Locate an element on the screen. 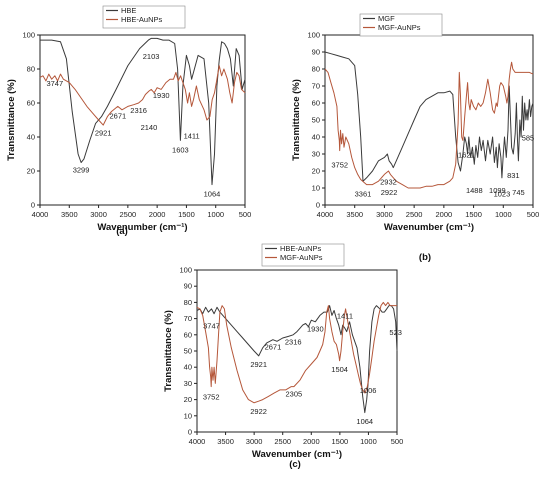  peak-label: 1504 is located at coordinates (339, 369).